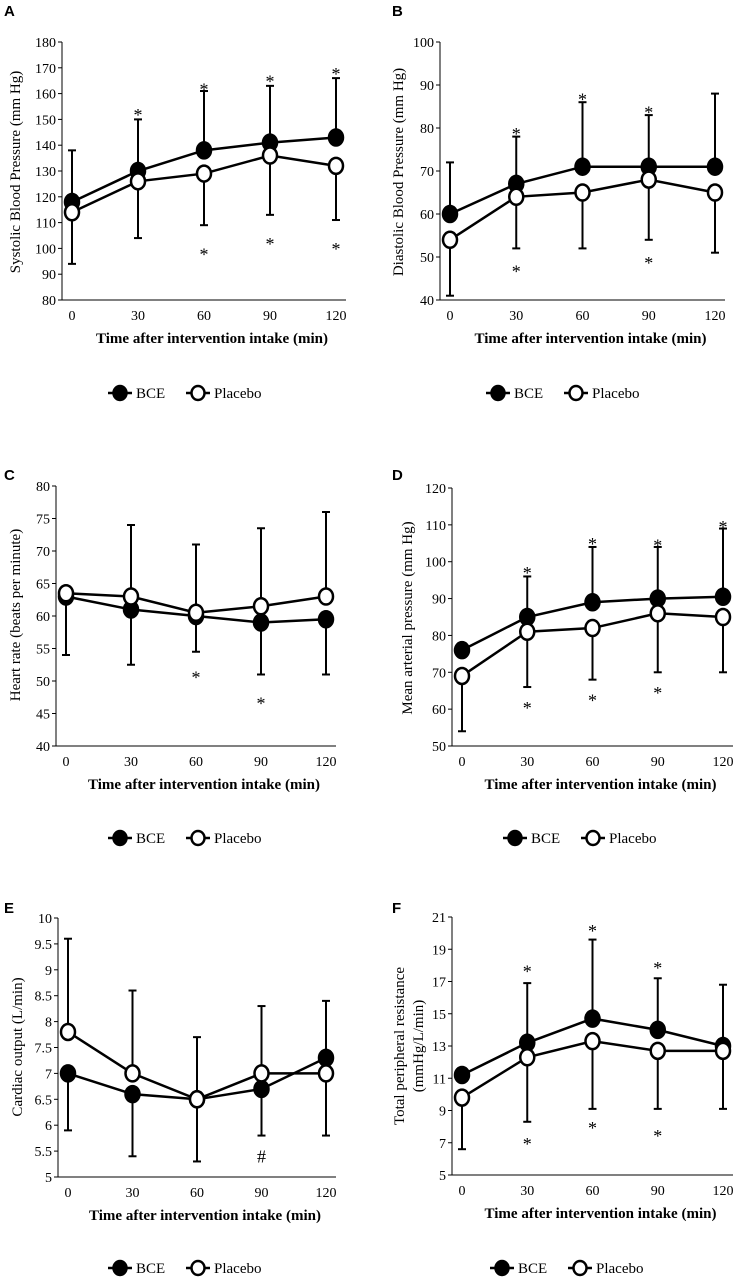 Image resolution: width=750 pixels, height=1278 pixels. I want to click on y-tick-label: 8.5, so click(44, 997).